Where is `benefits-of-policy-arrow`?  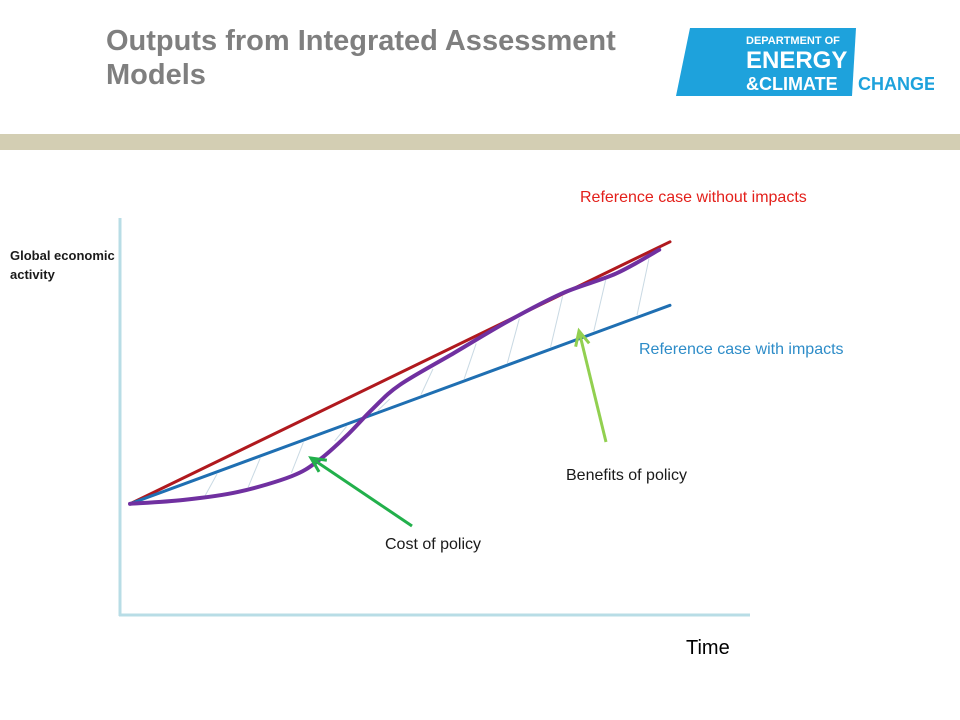
benefits-of-policy-arrow is located at coordinates (591, 385).